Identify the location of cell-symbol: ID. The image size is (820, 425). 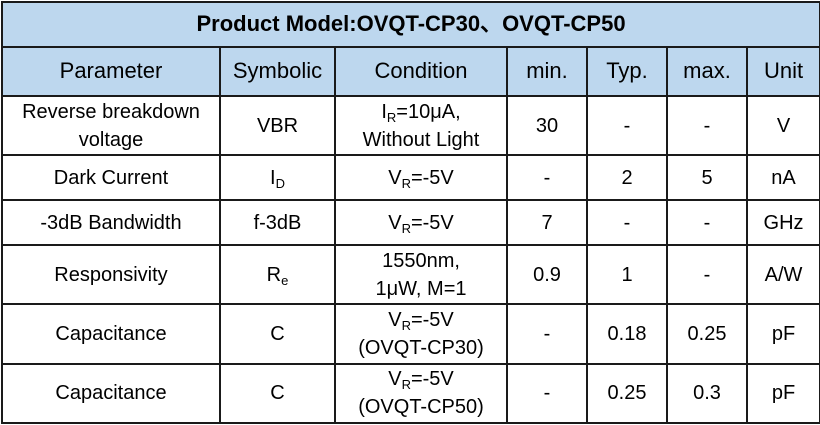
(277, 178).